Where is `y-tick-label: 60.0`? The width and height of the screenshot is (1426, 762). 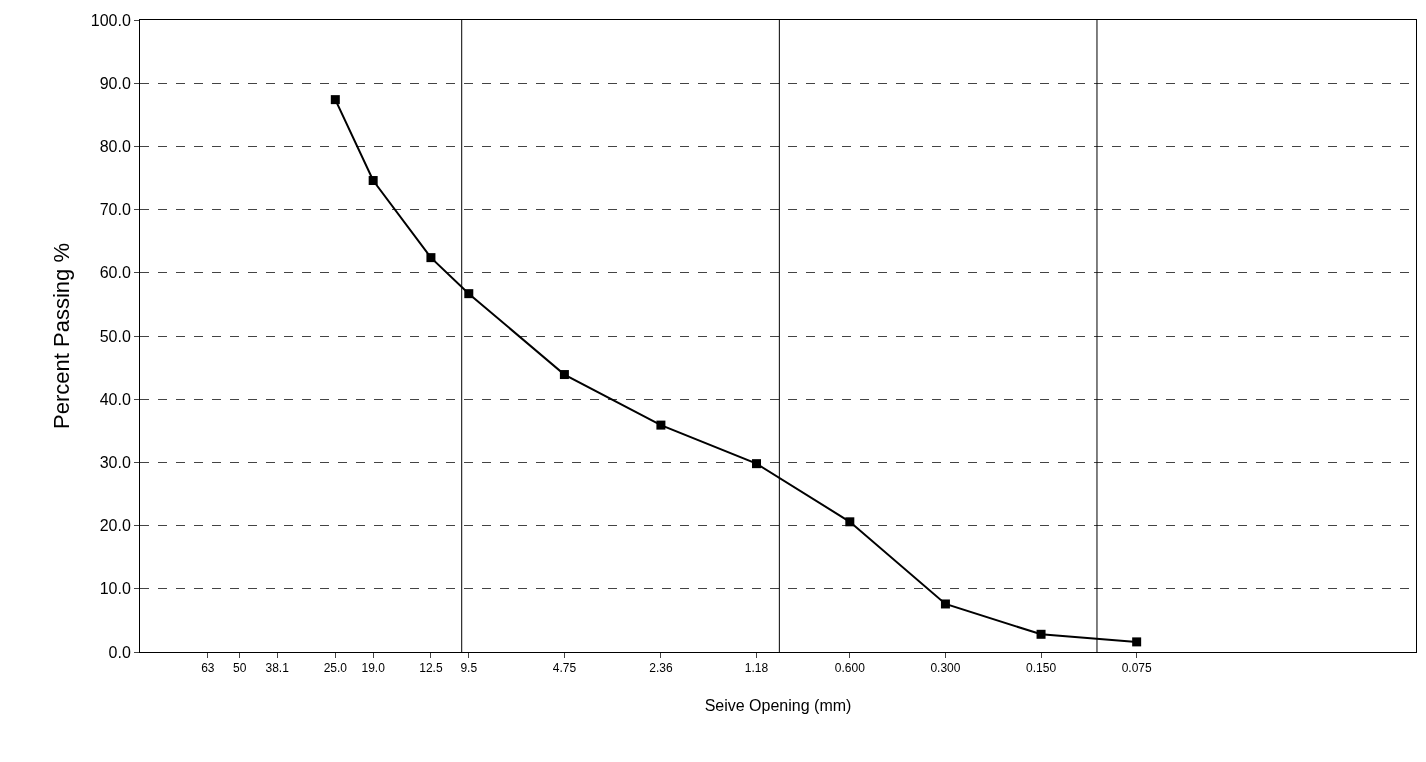
y-tick-label: 60.0 is located at coordinates (115, 273).